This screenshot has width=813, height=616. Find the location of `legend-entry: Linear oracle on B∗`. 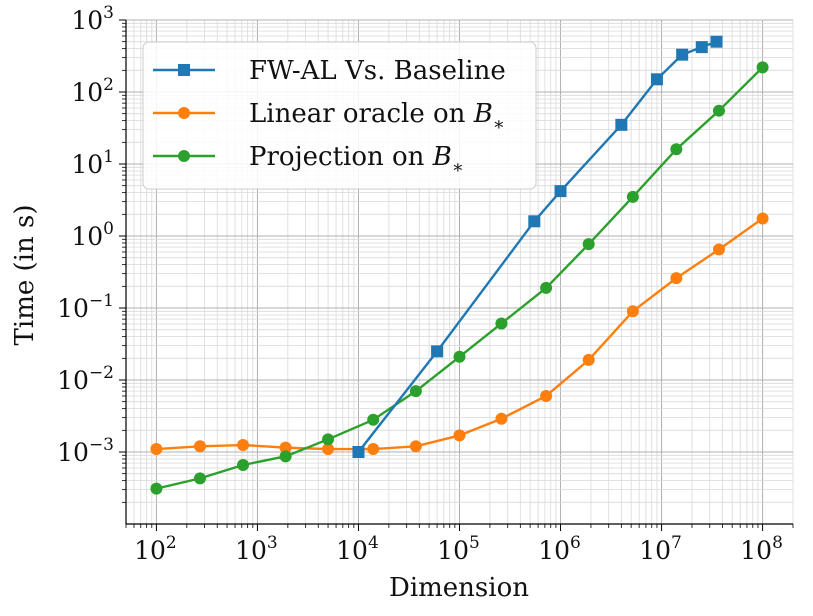

legend-entry: Linear oracle on B∗ is located at coordinates (329, 117).